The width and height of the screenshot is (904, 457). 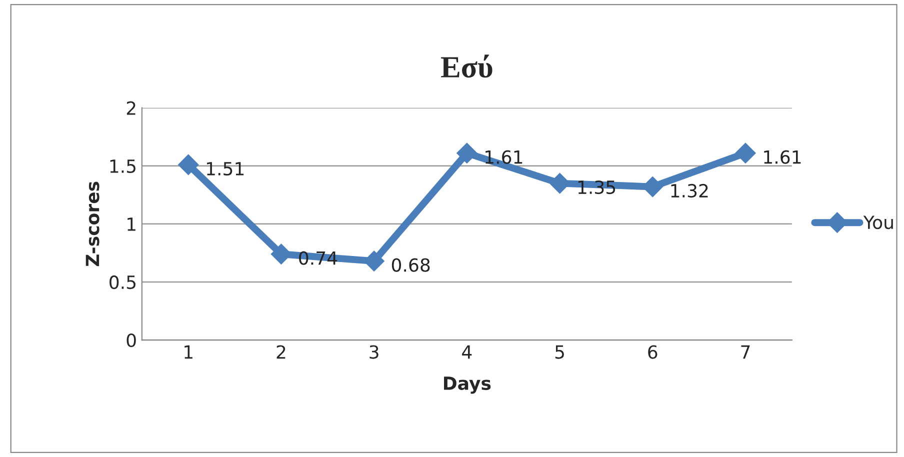 I want to click on y-axis-title: Z-scores, so click(x=93, y=224).